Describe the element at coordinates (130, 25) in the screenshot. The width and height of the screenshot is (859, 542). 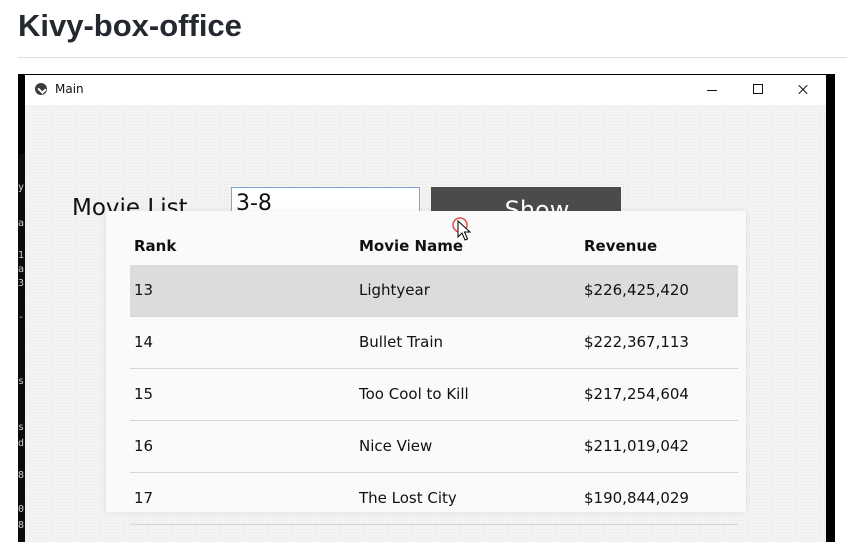
I see `page-title: Kivy-box-office` at that location.